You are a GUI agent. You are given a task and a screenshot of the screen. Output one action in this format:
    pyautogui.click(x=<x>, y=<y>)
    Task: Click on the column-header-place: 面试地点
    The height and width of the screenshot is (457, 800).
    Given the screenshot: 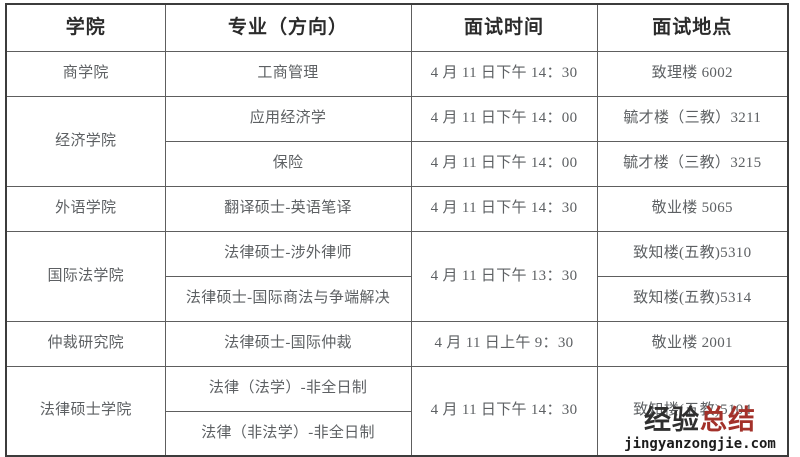 What is the action you would take?
    pyautogui.click(x=692, y=27)
    